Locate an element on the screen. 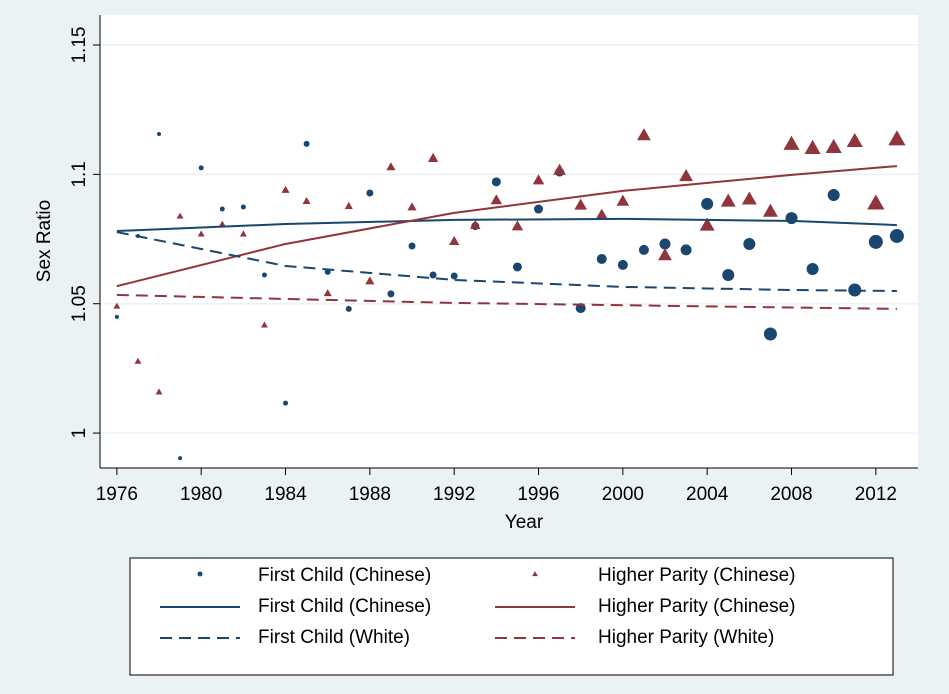 The width and height of the screenshot is (949, 694). y-tick-label: 1.1 is located at coordinates (79, 174).